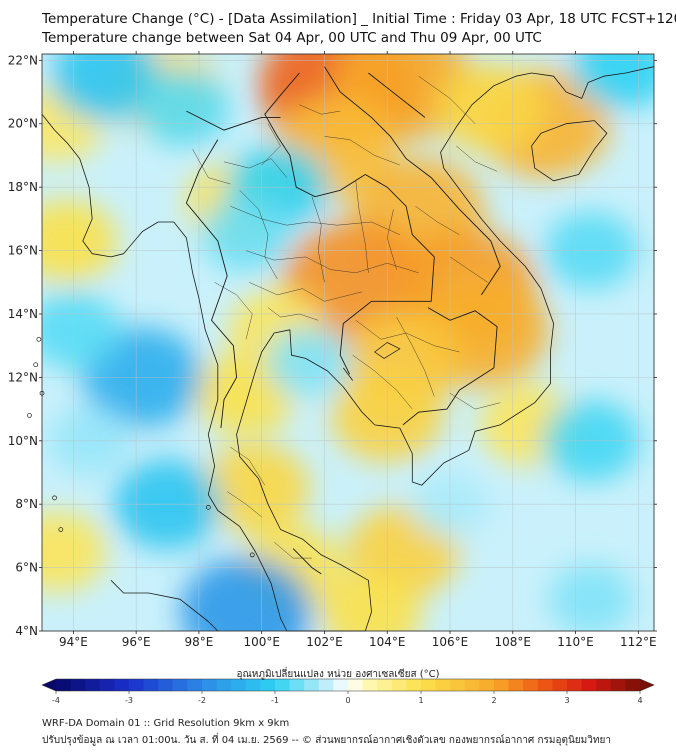 This screenshot has width=676, height=756. I want to click on colorbar-max-arrow, so click(647, 685).